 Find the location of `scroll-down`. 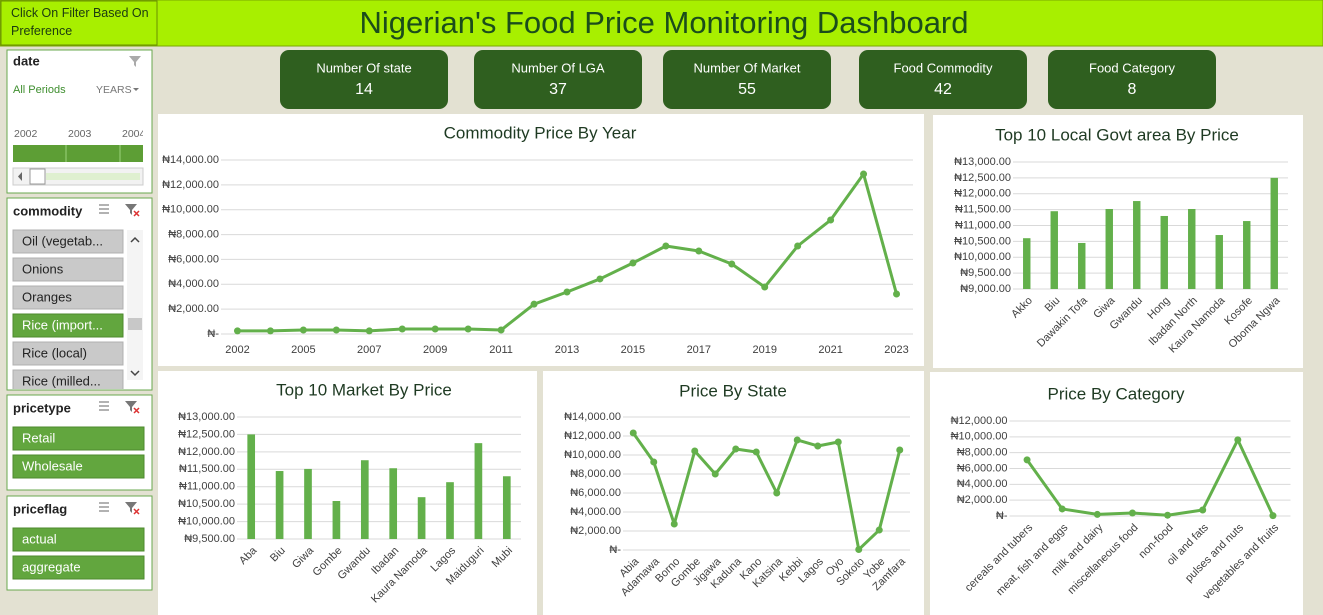

scroll-down is located at coordinates (135, 373).